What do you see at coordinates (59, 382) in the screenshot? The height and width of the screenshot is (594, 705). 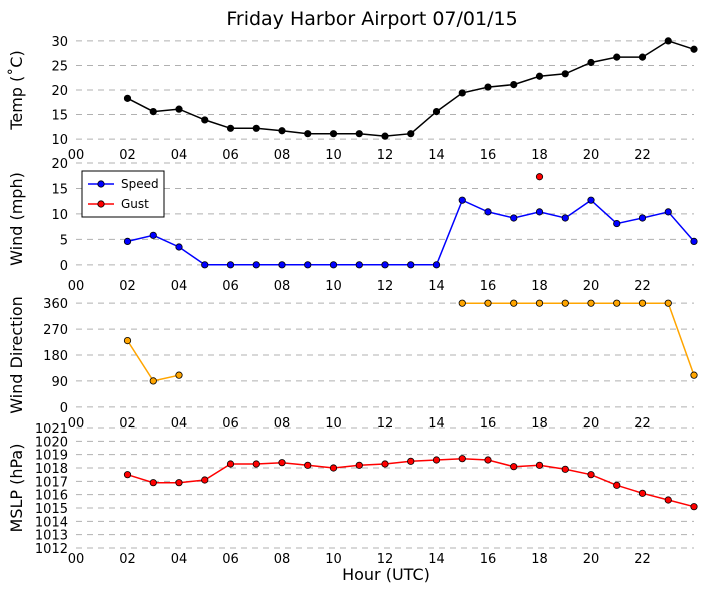 I see `y-tick-label: 90` at bounding box center [59, 382].